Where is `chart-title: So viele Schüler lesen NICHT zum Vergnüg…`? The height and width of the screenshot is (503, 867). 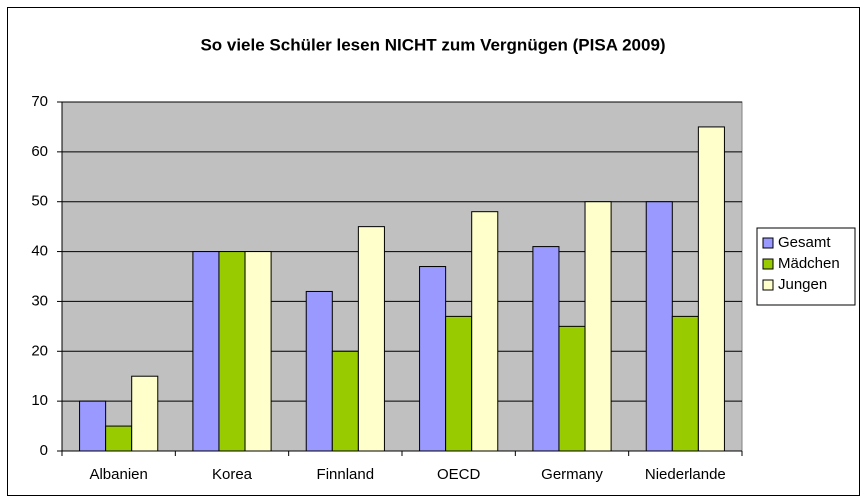 chart-title: So viele Schüler lesen NICHT zum Vergnüg… is located at coordinates (432, 44).